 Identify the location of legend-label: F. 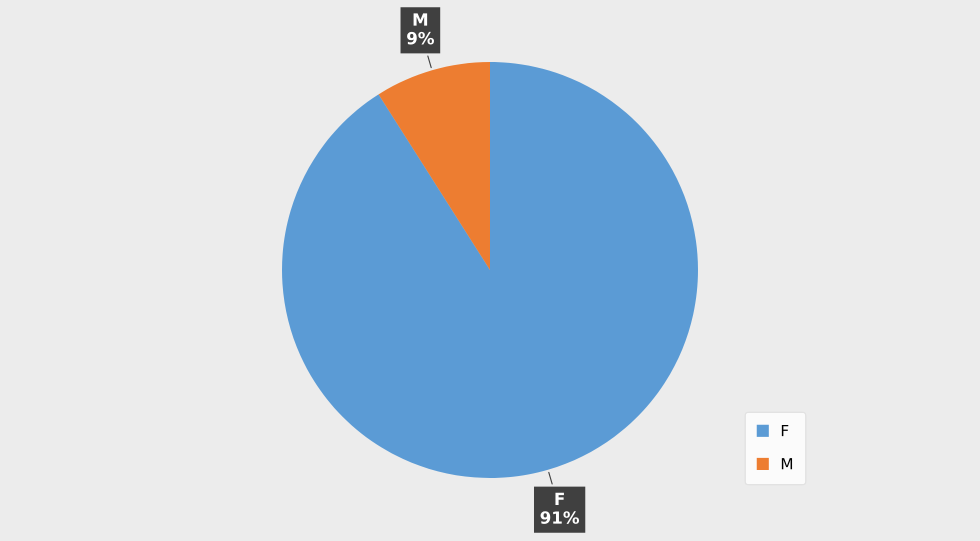
(785, 430).